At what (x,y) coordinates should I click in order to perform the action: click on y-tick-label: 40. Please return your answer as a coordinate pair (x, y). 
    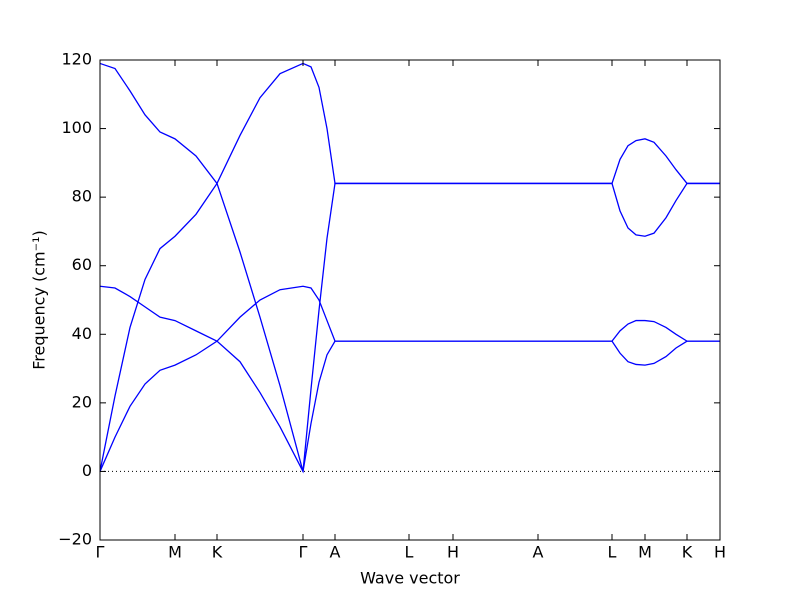
    Looking at the image, I should click on (82, 333).